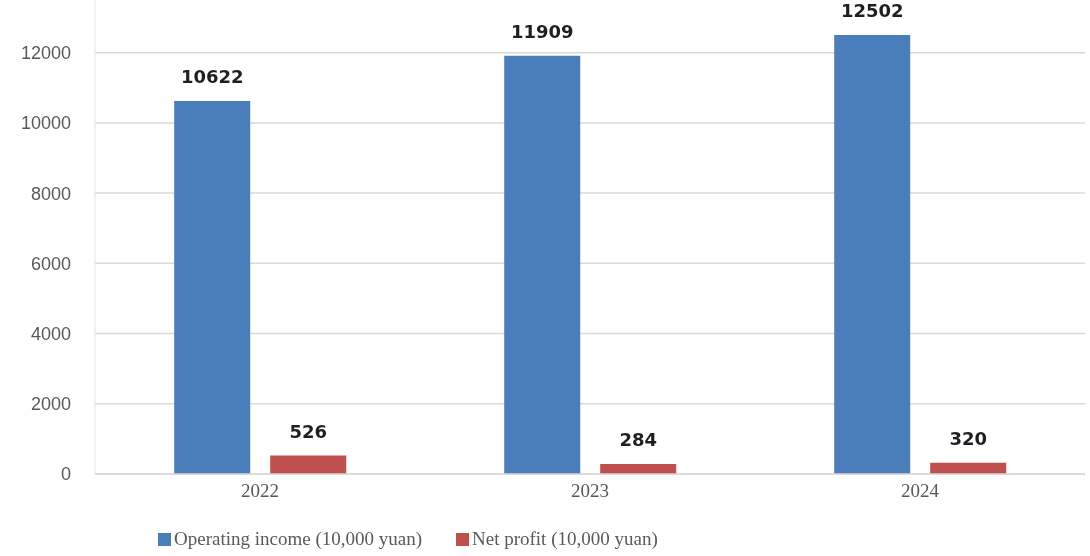  Describe the element at coordinates (50, 193) in the screenshot. I see `y-tick-label: 8000` at that location.